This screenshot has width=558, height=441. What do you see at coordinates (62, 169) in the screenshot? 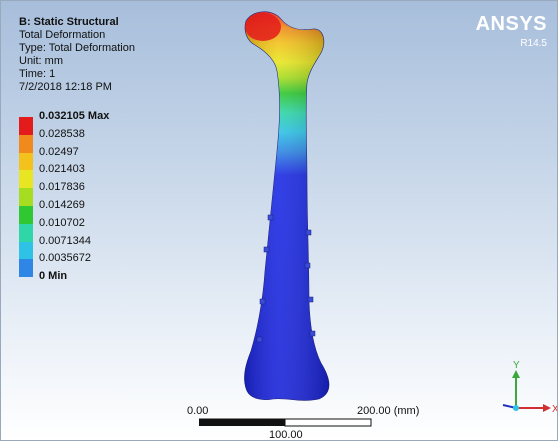
I see `legend-label: 0.021403` at bounding box center [62, 169].